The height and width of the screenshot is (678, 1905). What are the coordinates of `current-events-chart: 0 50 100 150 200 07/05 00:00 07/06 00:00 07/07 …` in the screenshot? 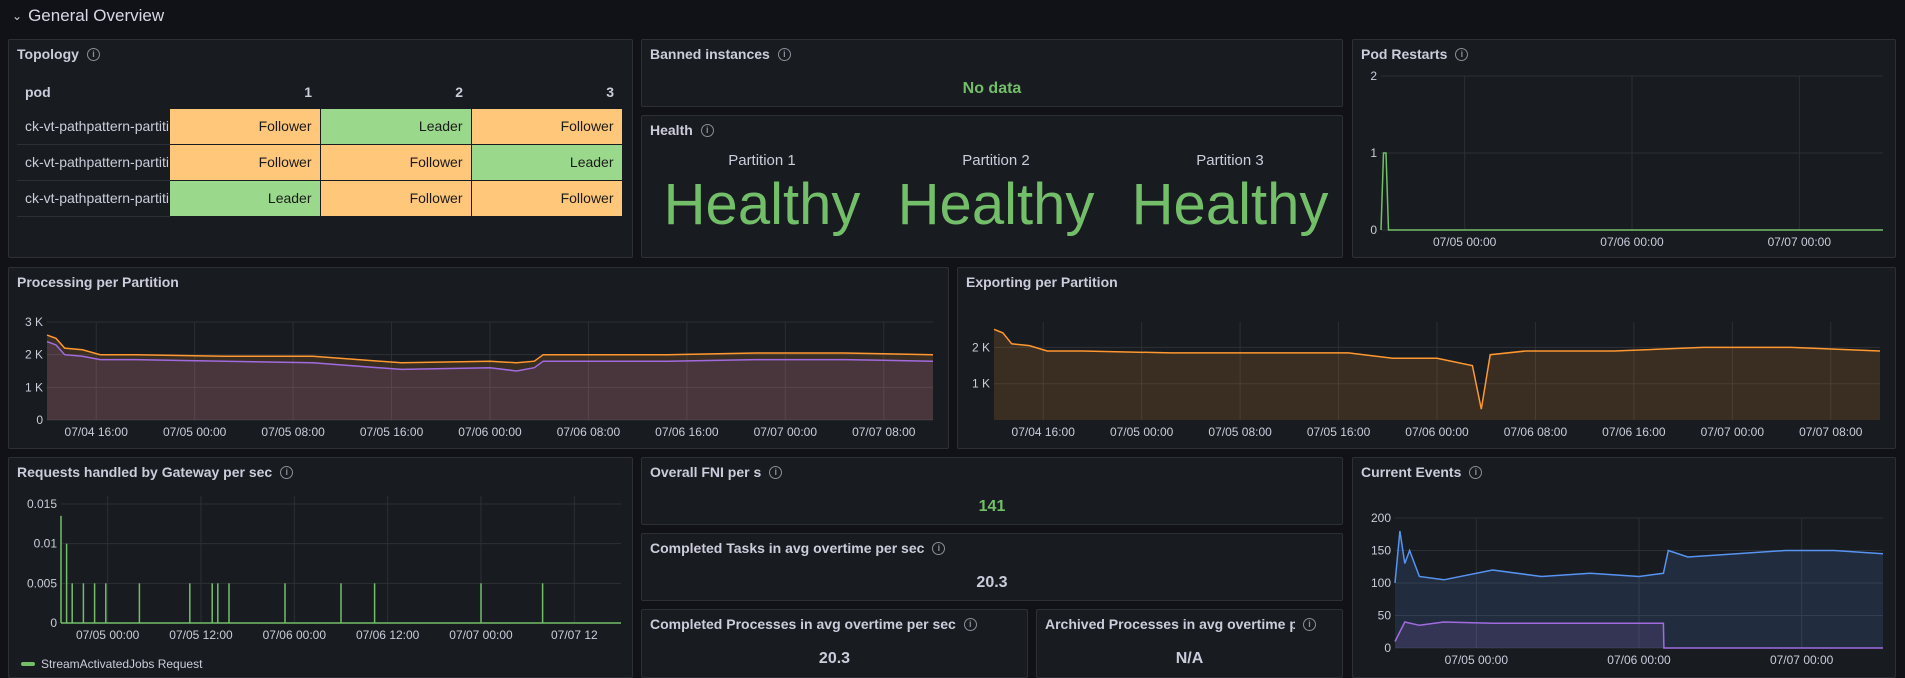 It's located at (1624, 568).